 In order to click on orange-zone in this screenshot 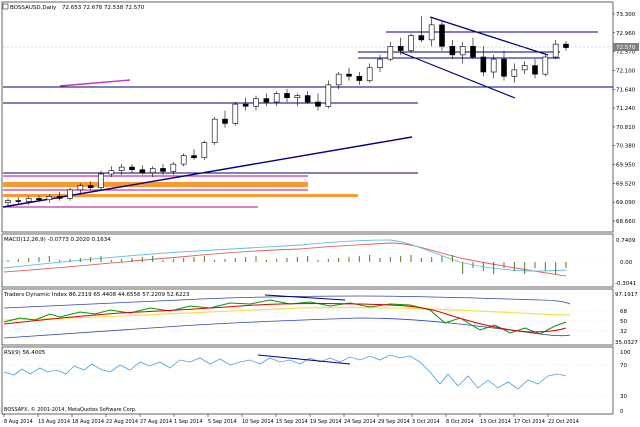, I will do `click(155, 184)`.